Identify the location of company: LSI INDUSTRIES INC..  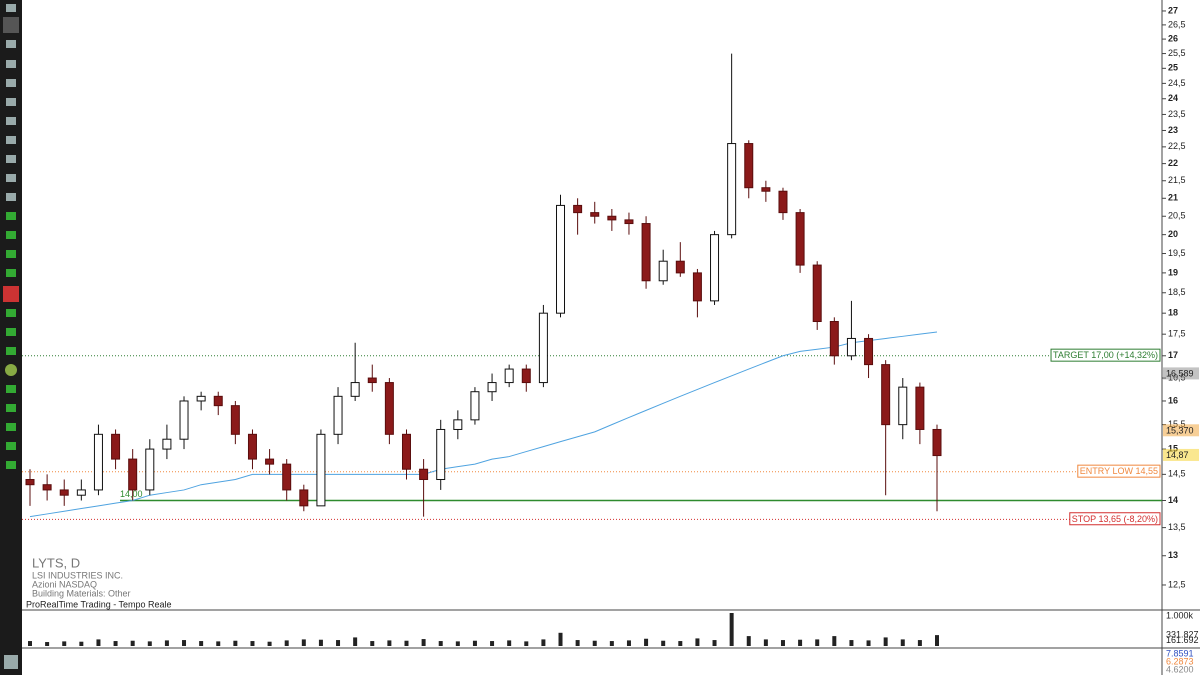
(77, 575).